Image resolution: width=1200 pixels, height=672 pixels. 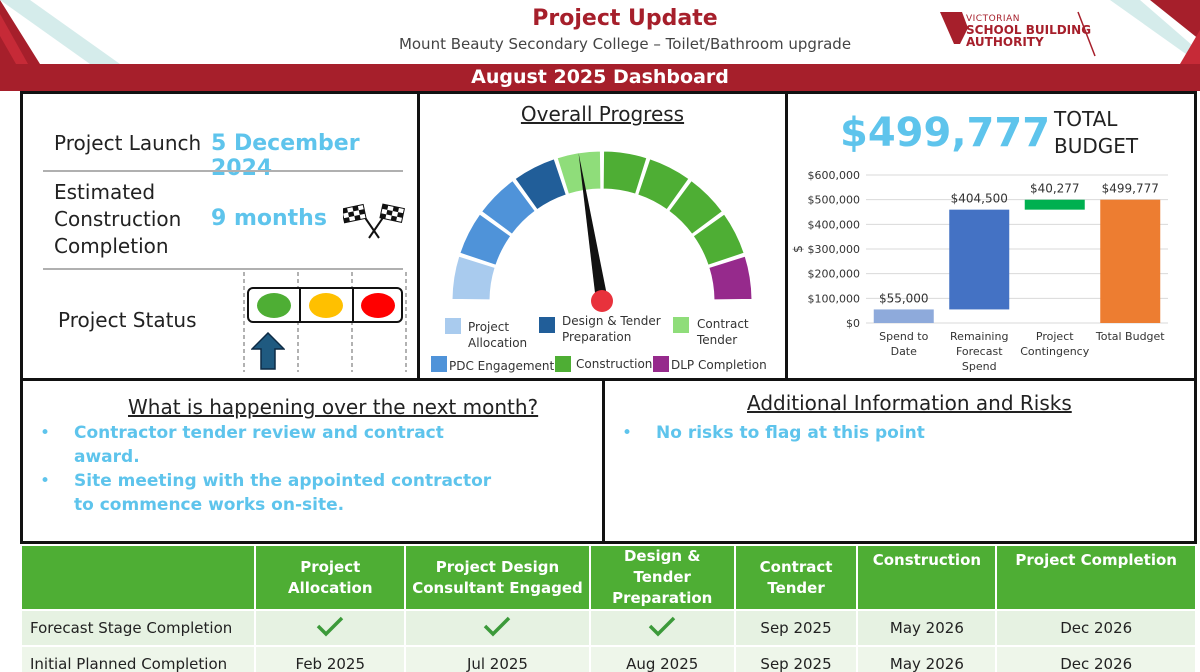 What do you see at coordinates (834, 224) in the screenshot?
I see `y-tick-label: $400,000` at bounding box center [834, 224].